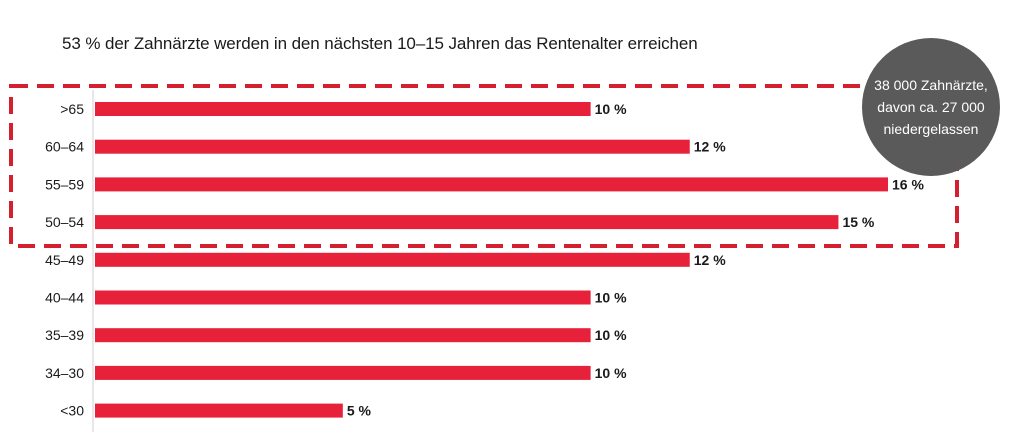  What do you see at coordinates (931, 129) in the screenshot?
I see `annotation-line-3: niedergelassen` at bounding box center [931, 129].